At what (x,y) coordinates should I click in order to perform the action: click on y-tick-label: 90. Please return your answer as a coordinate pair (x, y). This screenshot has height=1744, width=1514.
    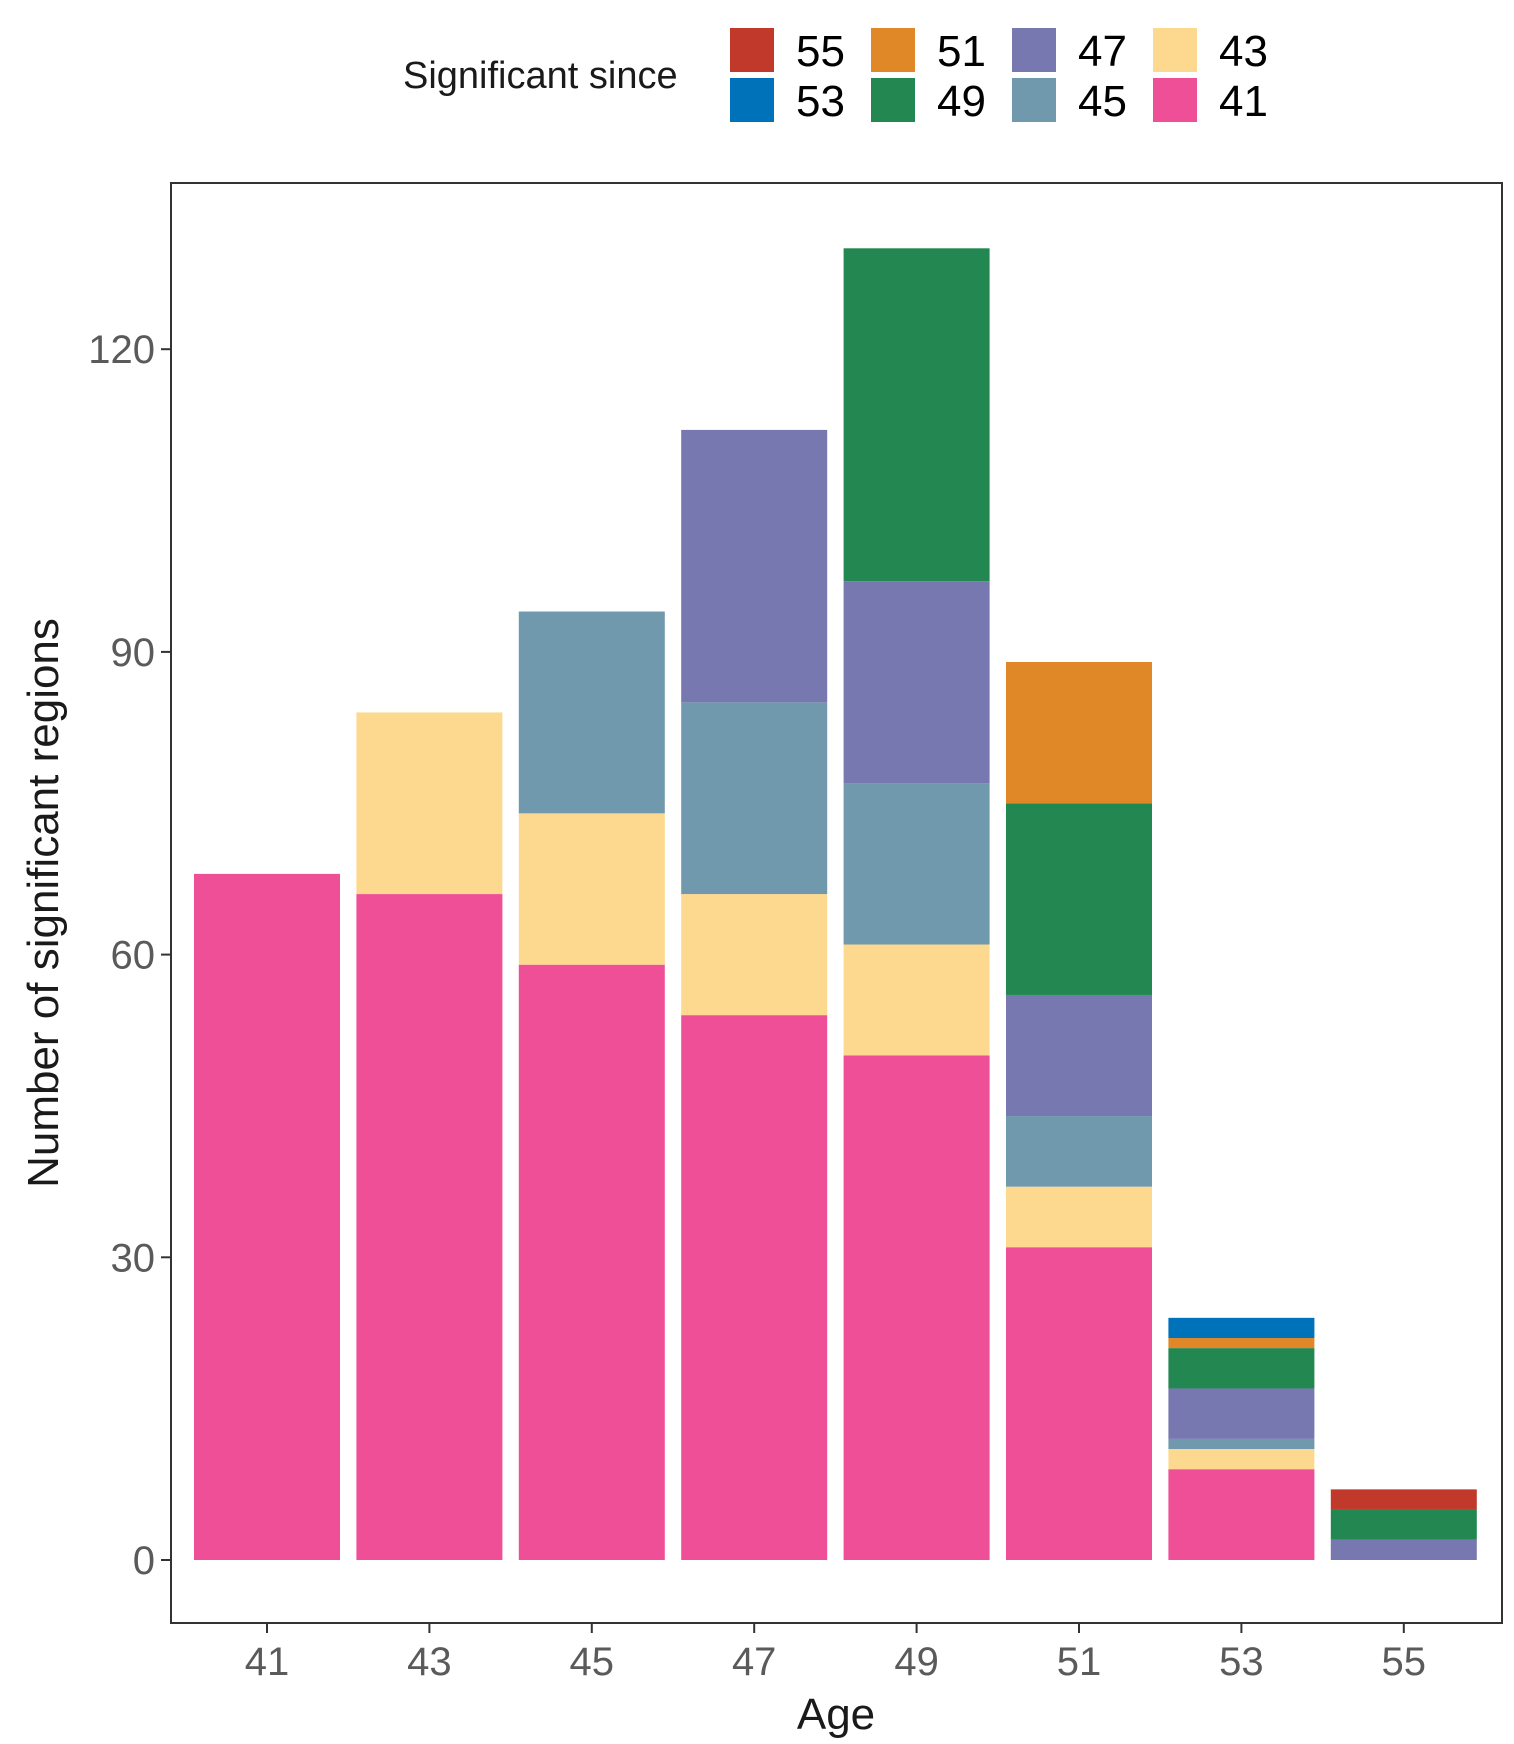
    Looking at the image, I should click on (133, 653).